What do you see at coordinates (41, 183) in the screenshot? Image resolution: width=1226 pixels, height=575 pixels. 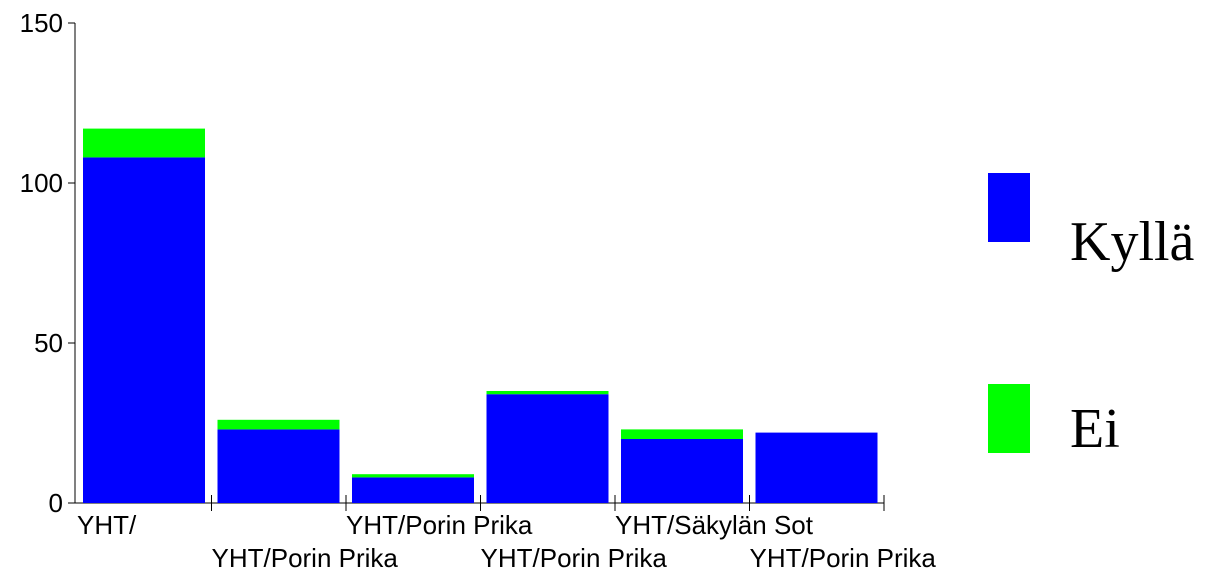 I see `y-tick-label: 100` at bounding box center [41, 183].